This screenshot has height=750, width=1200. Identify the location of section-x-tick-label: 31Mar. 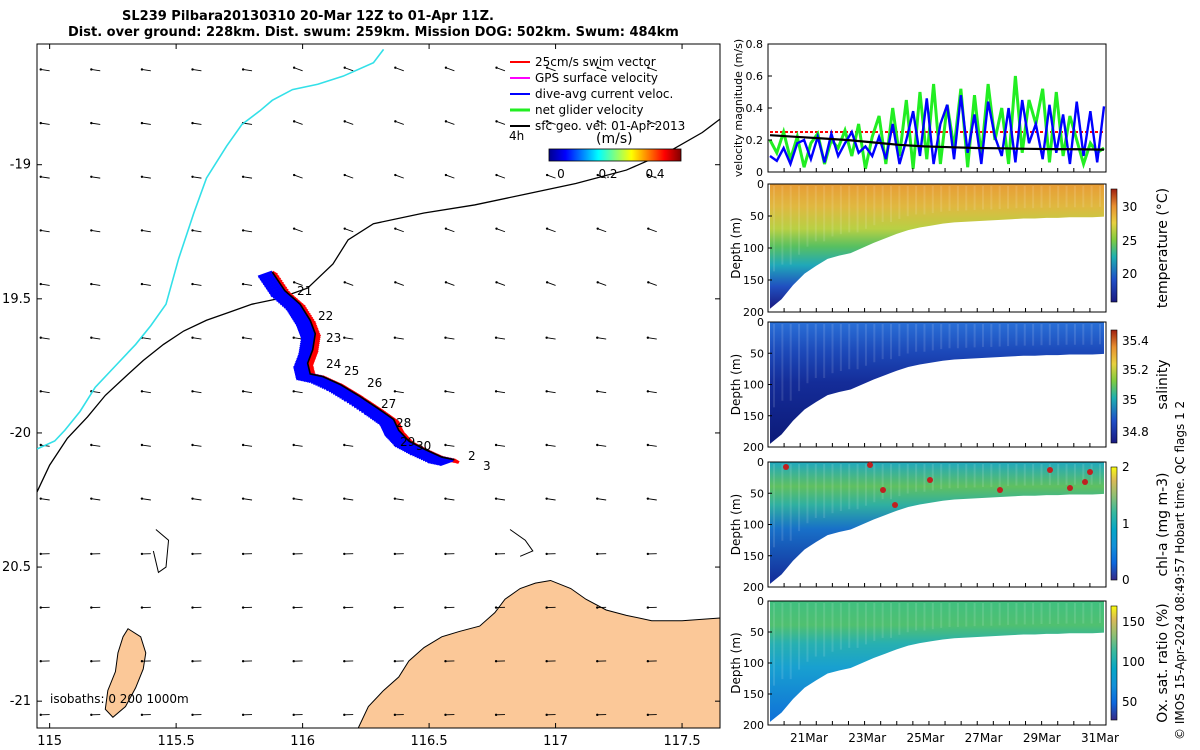
(1100, 738).